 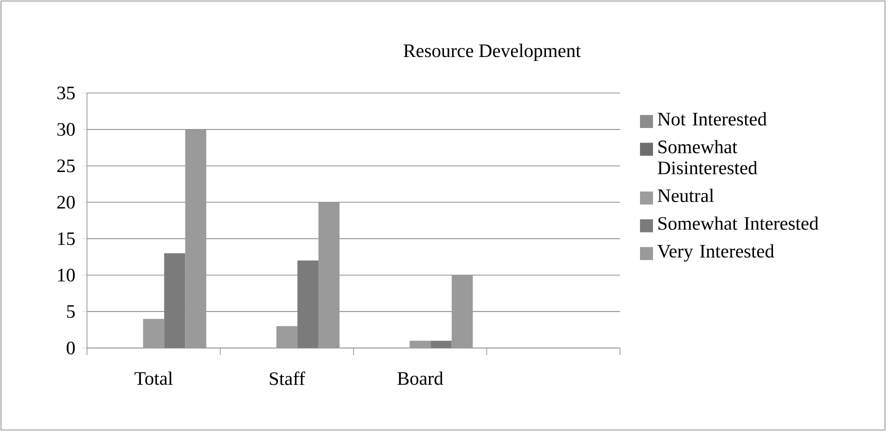 I want to click on y-tick-label: 20, so click(x=66, y=202).